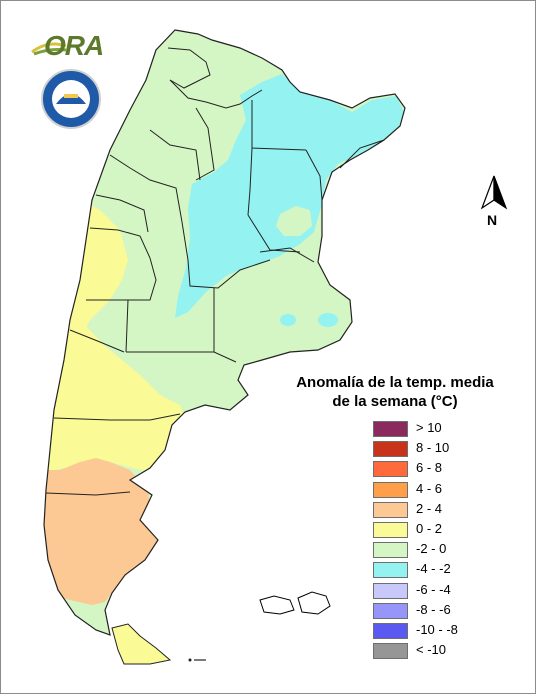 The image size is (538, 696). What do you see at coordinates (117, 417) in the screenshot?
I see `border-rionegro` at bounding box center [117, 417].